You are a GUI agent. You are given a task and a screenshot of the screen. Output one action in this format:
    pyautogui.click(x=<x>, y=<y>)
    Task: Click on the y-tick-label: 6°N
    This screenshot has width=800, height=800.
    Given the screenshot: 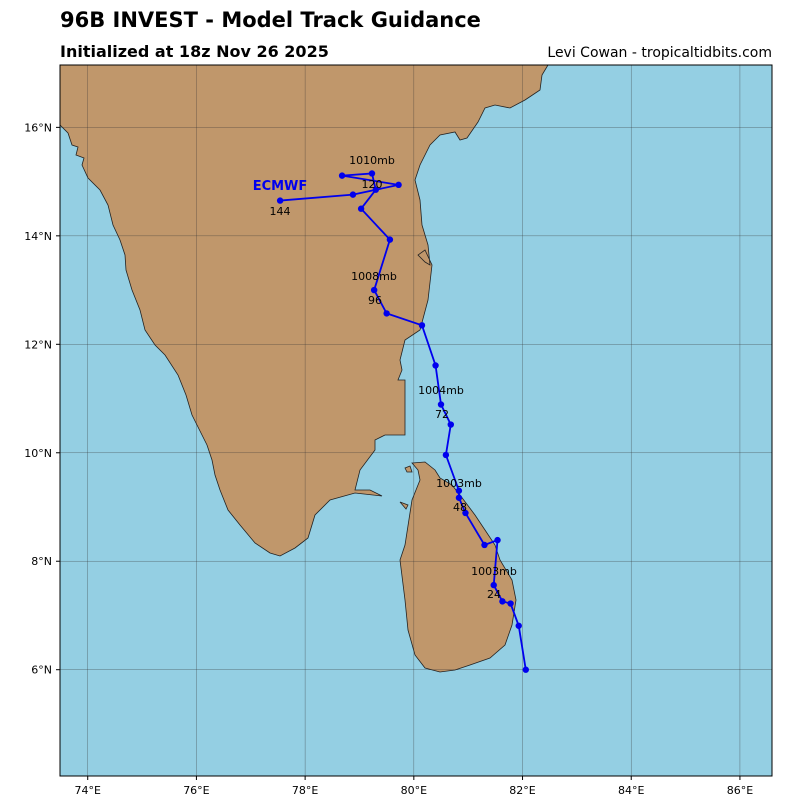 What is the action you would take?
    pyautogui.click(x=41, y=670)
    